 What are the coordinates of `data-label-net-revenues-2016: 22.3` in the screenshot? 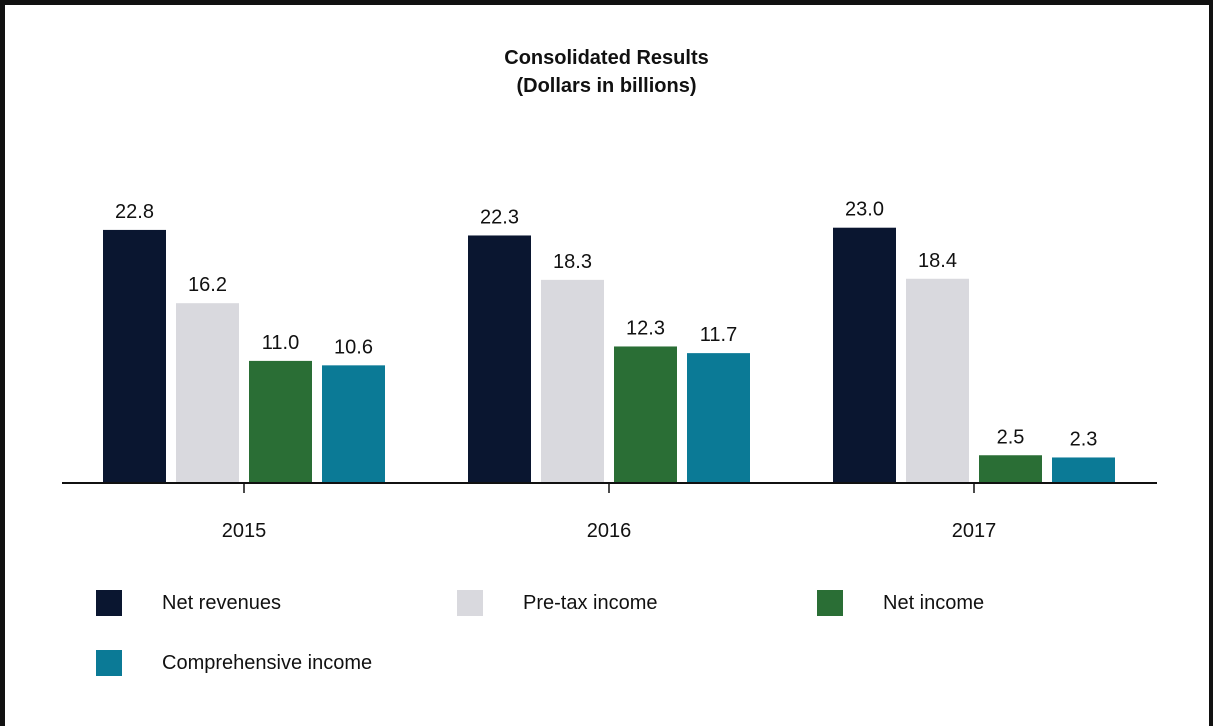 It's located at (499, 217).